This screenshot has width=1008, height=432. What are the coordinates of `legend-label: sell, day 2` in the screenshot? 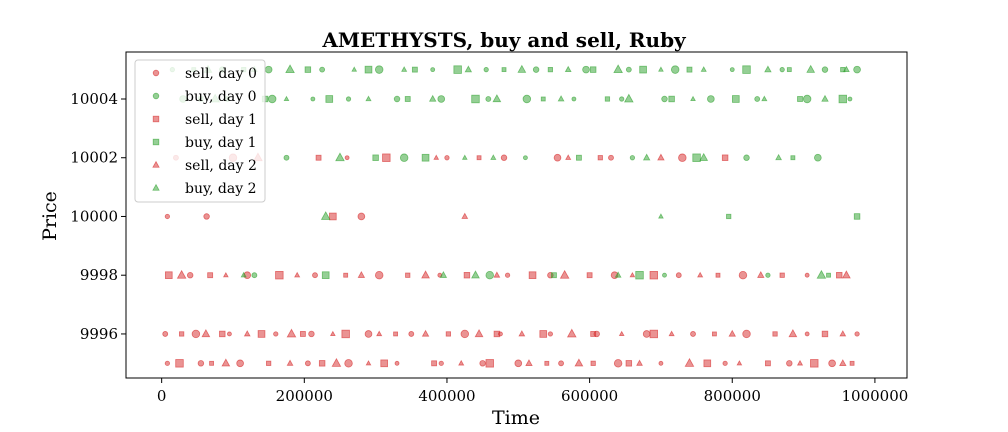 It's located at (221, 166).